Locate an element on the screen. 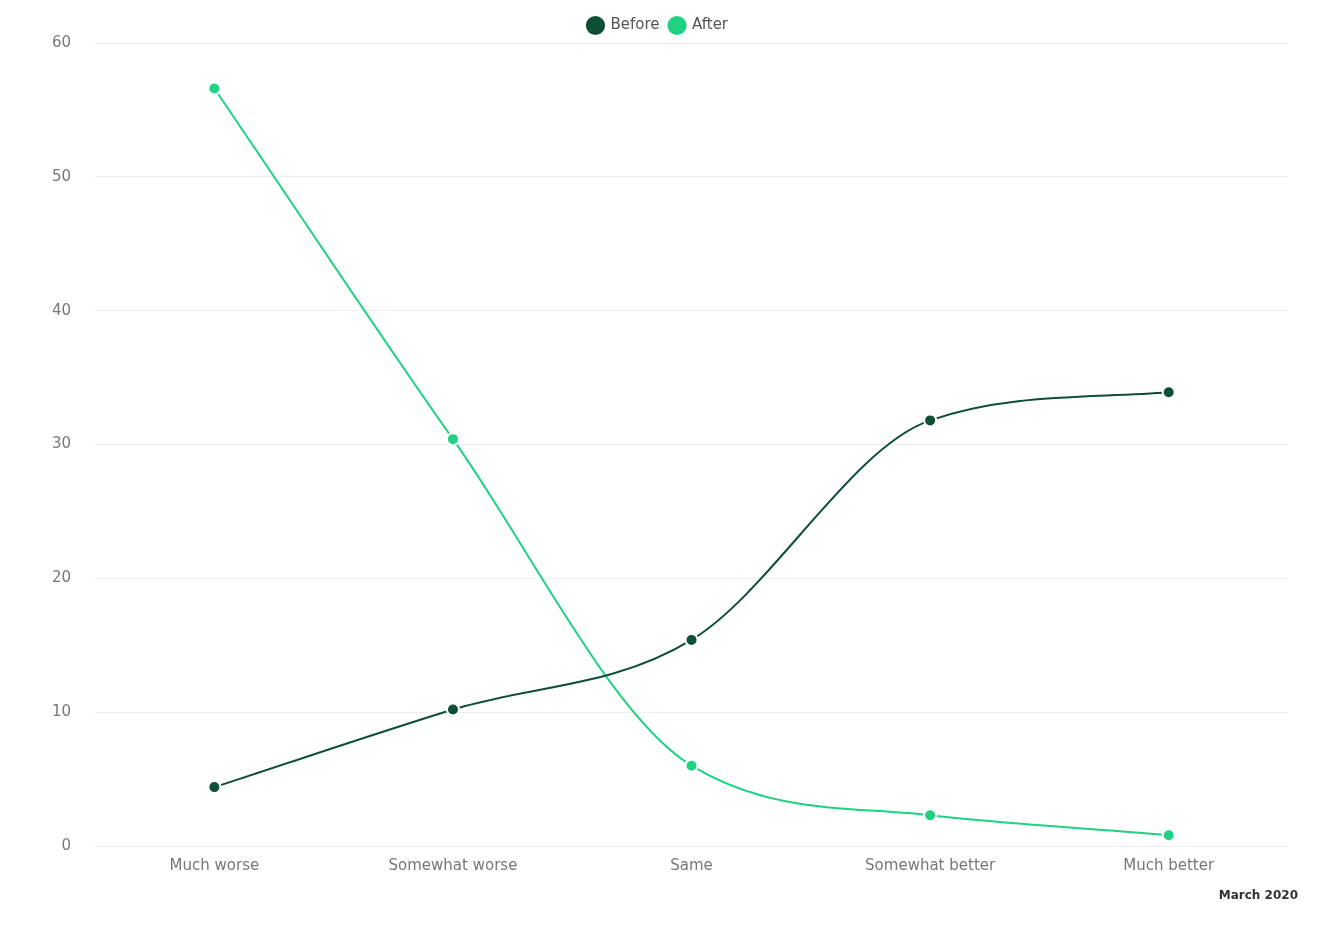 The width and height of the screenshot is (1320, 928). legend-label: Before is located at coordinates (635, 24).